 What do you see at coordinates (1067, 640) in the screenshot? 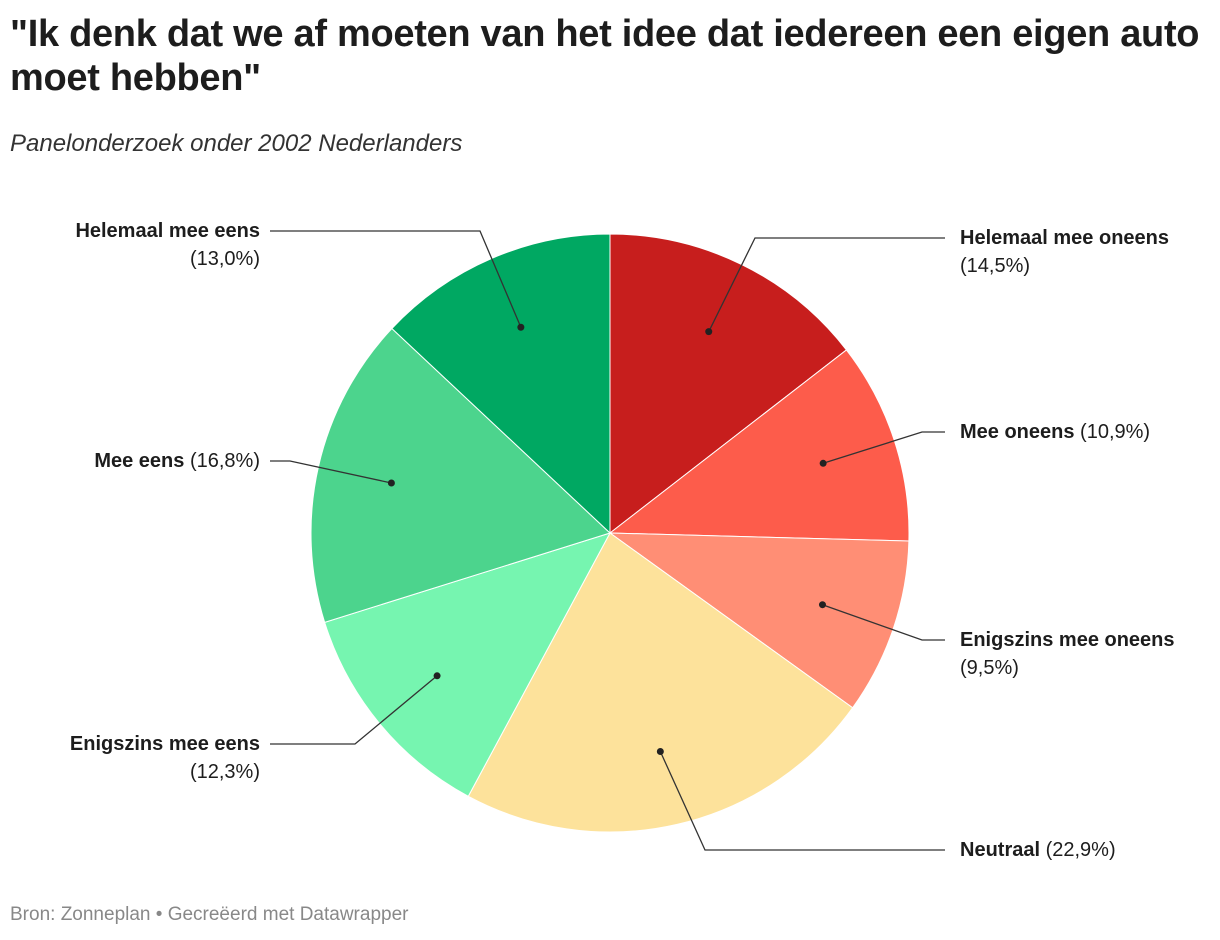
I see `slice-label-name: Enigszins mee oneens` at bounding box center [1067, 640].